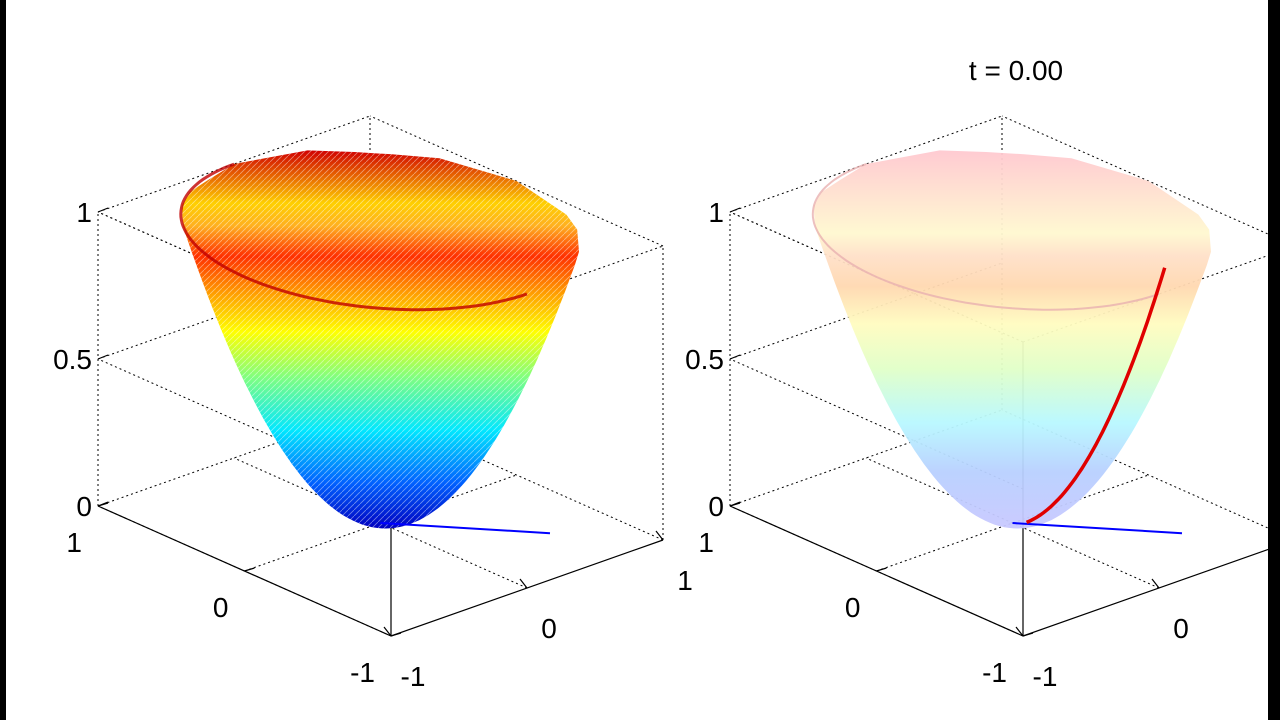 This screenshot has width=1280, height=720. I want to click on x-tick-label: 1, so click(685, 580).